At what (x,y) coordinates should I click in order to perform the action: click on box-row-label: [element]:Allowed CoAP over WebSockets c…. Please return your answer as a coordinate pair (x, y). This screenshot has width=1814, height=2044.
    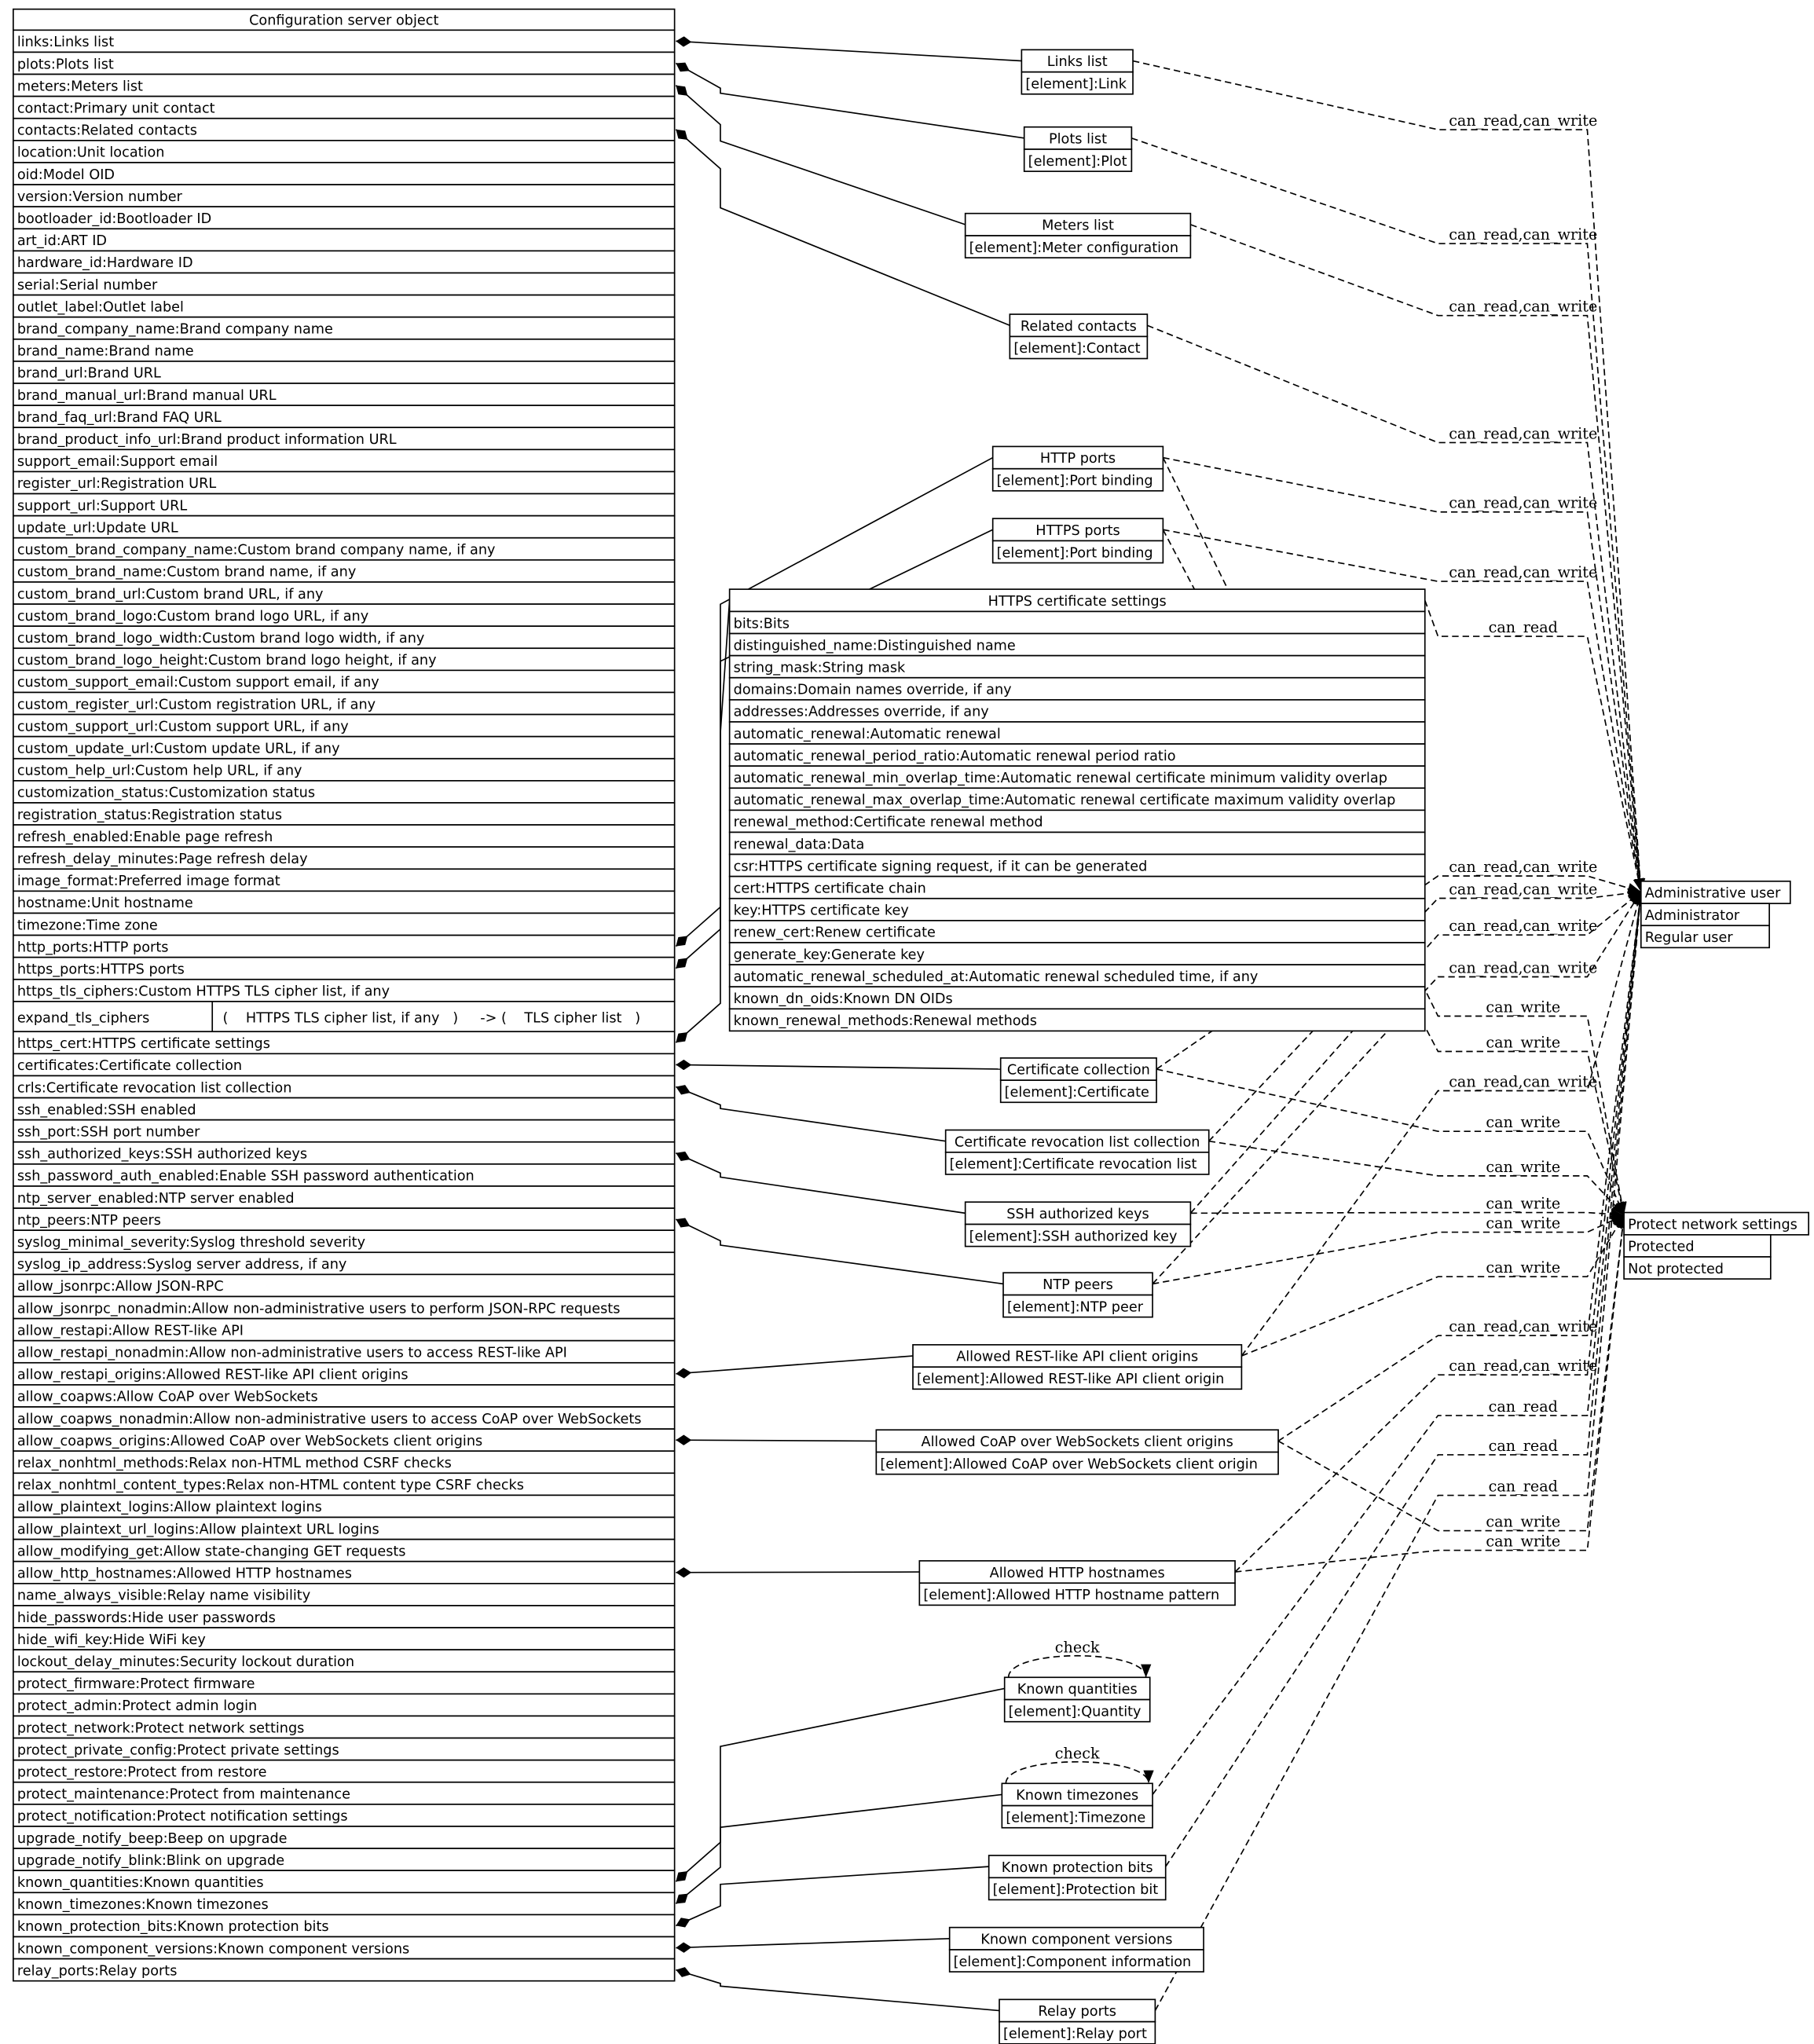
    Looking at the image, I should click on (1069, 1464).